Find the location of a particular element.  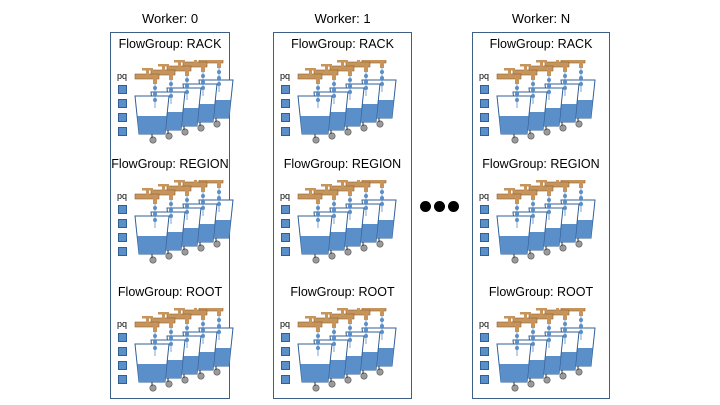

worker-title: Worker: 0 is located at coordinates (170, 18).